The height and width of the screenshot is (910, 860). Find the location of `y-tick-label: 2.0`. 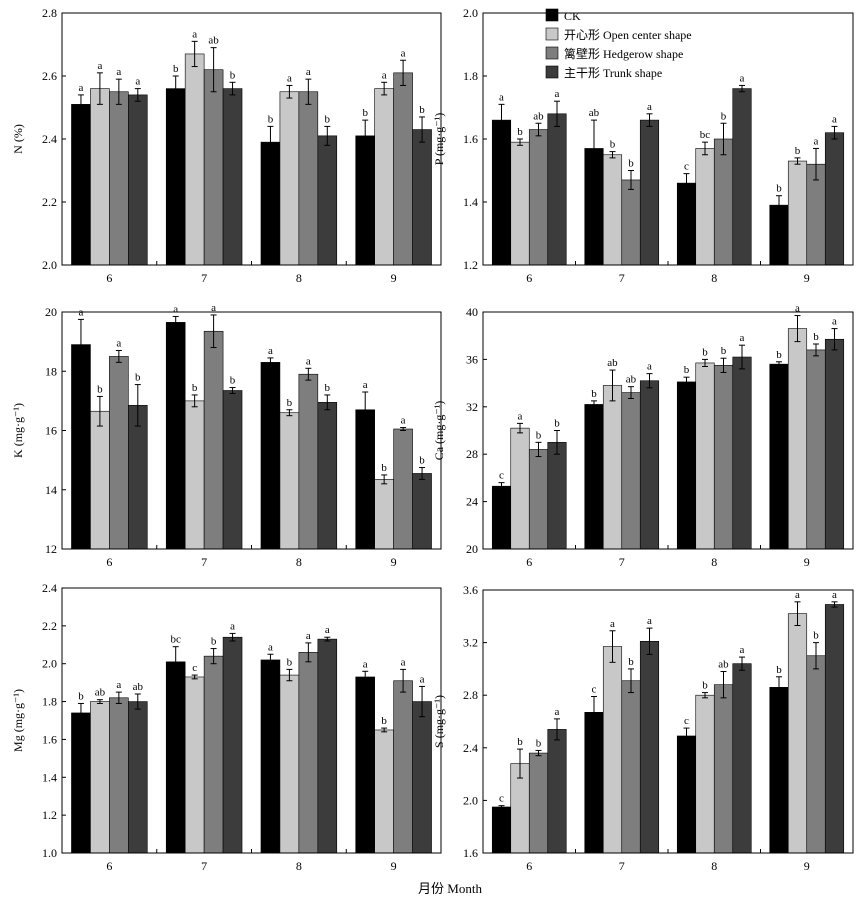

y-tick-label: 2.0 is located at coordinates (49, 664).